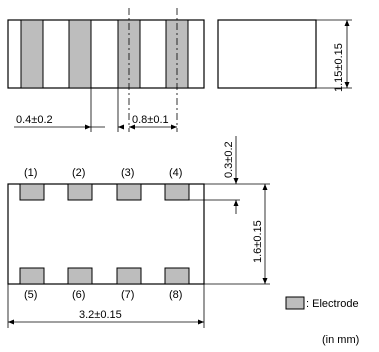  I want to click on pin-label: (8), so click(175, 295).